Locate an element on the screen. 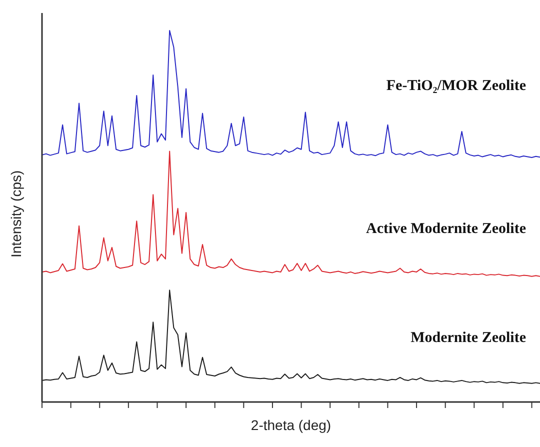  x-axis-title: 2-theta (deg) is located at coordinates (291, 425).